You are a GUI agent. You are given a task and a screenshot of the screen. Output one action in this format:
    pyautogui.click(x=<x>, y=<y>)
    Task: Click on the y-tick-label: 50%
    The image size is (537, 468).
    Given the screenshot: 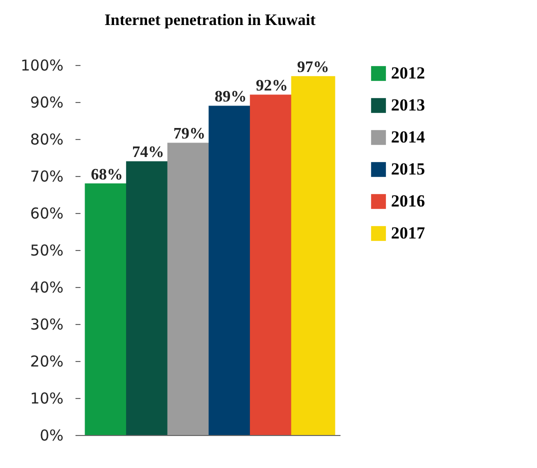 What is the action you would take?
    pyautogui.click(x=47, y=251)
    